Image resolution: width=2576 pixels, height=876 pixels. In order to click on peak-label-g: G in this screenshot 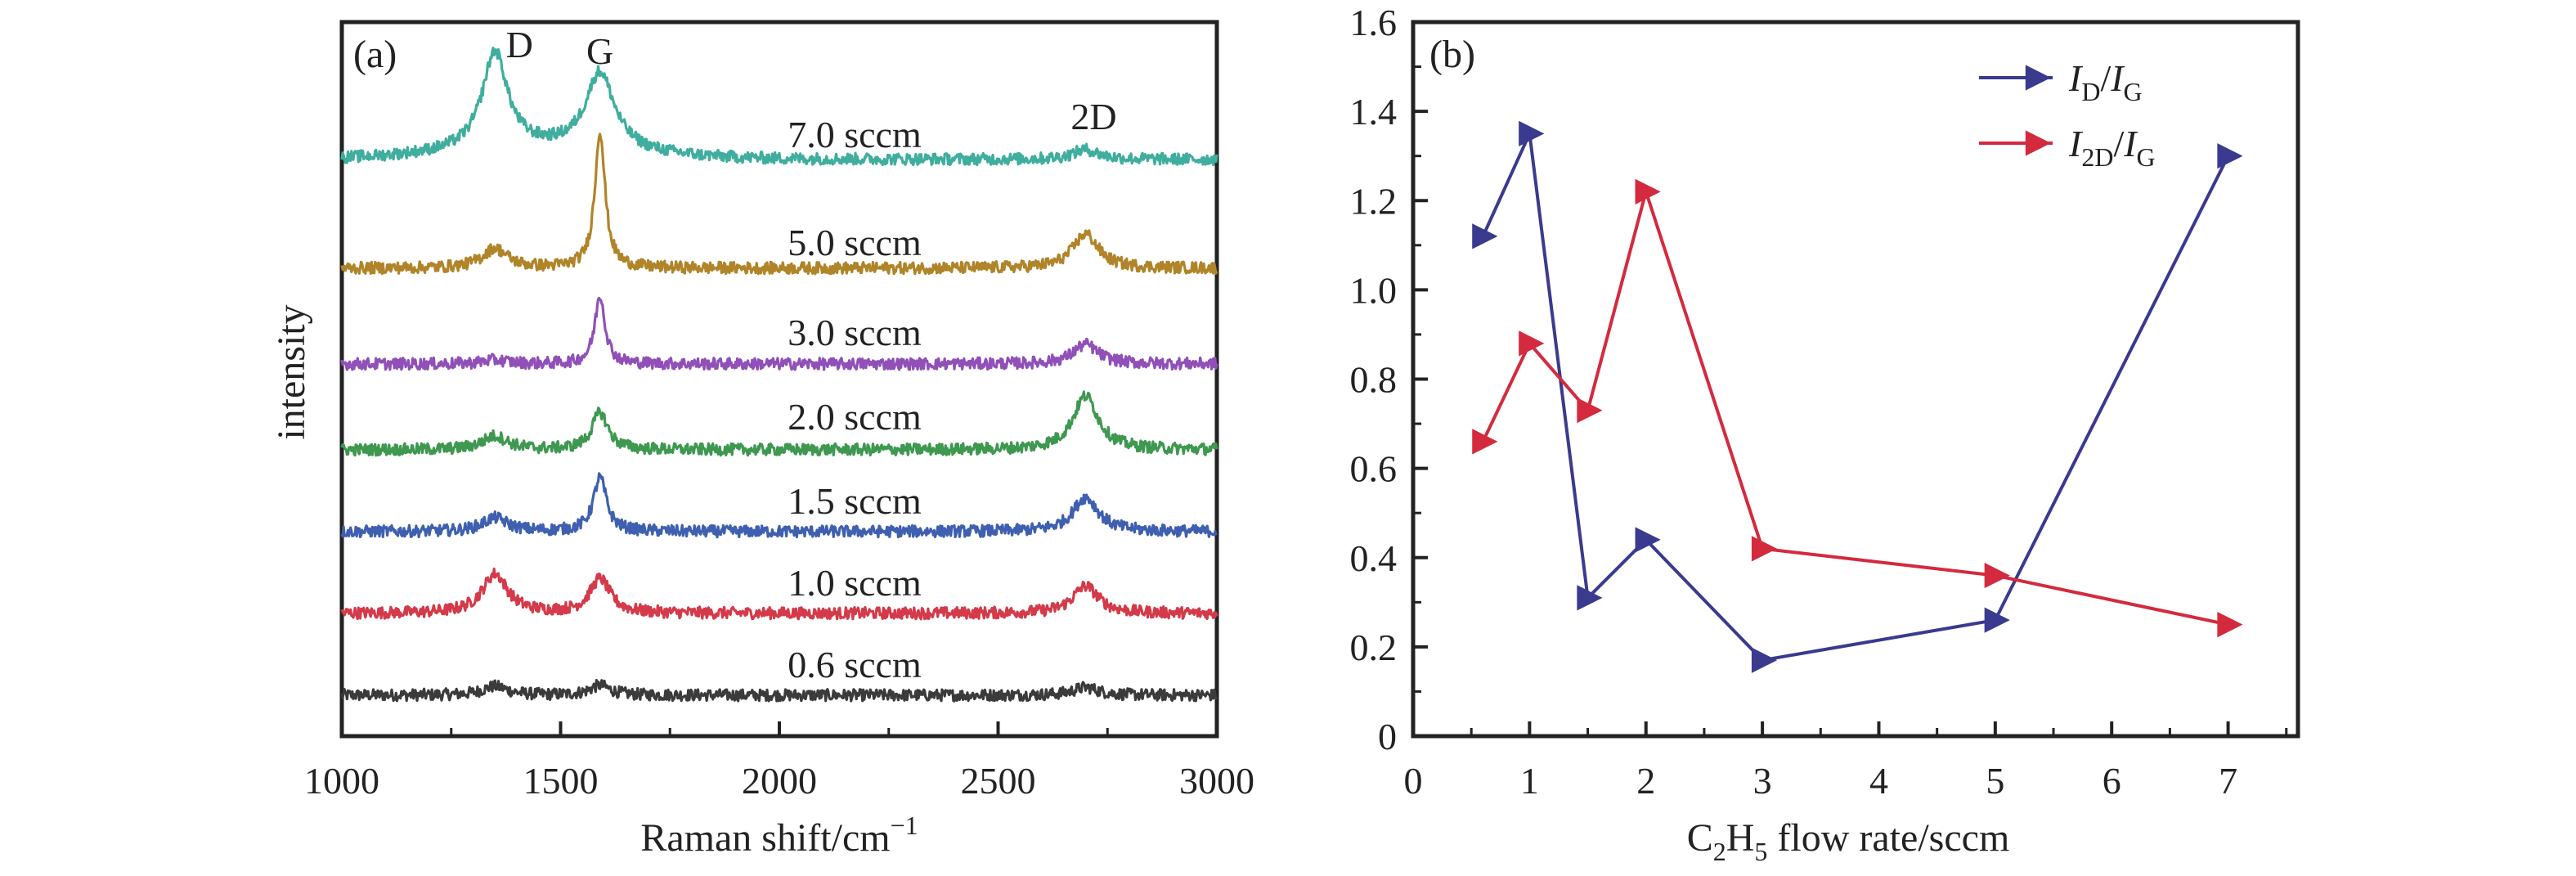, I will do `click(599, 51)`.